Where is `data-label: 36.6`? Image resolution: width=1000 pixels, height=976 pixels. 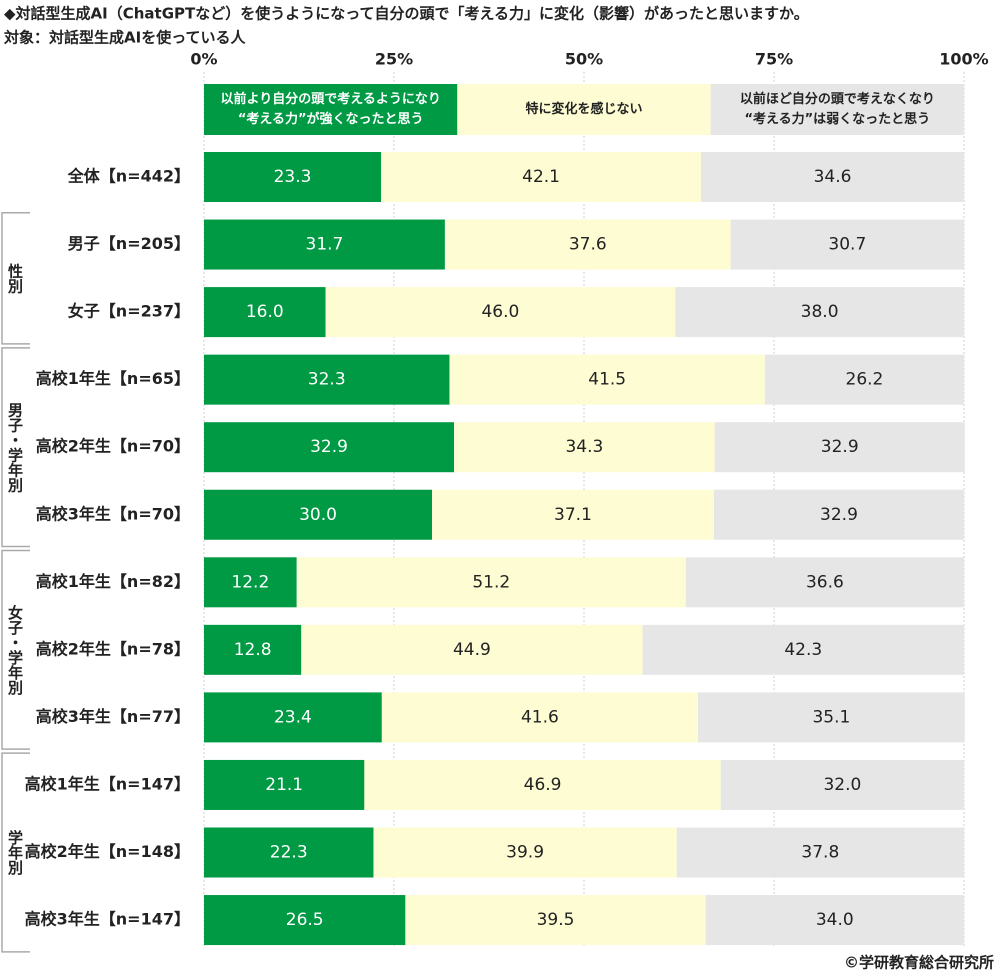
data-label: 36.6 is located at coordinates (825, 582).